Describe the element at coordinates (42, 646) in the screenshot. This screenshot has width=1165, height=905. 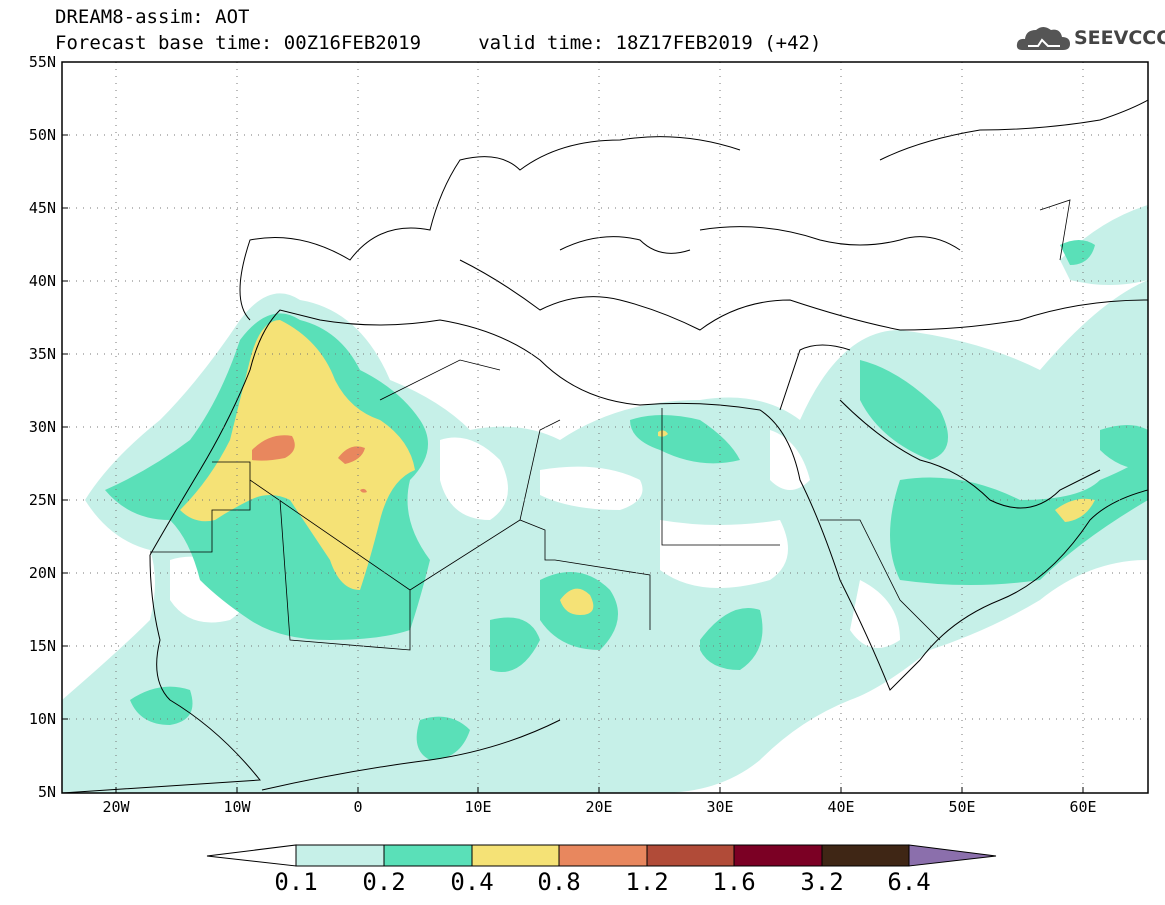
I see `lat-label: 15N` at that location.